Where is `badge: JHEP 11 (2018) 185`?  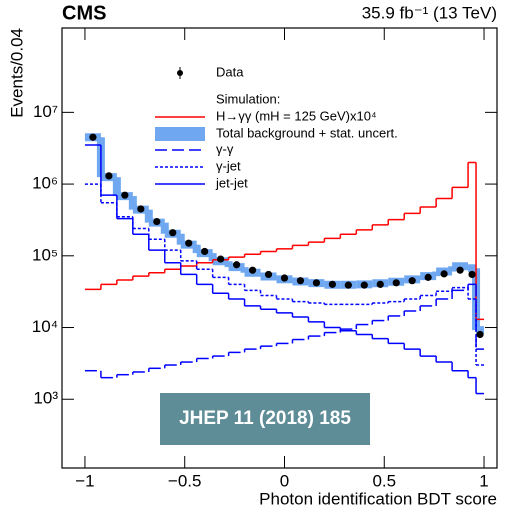 badge: JHEP 11 (2018) 185 is located at coordinates (265, 419).